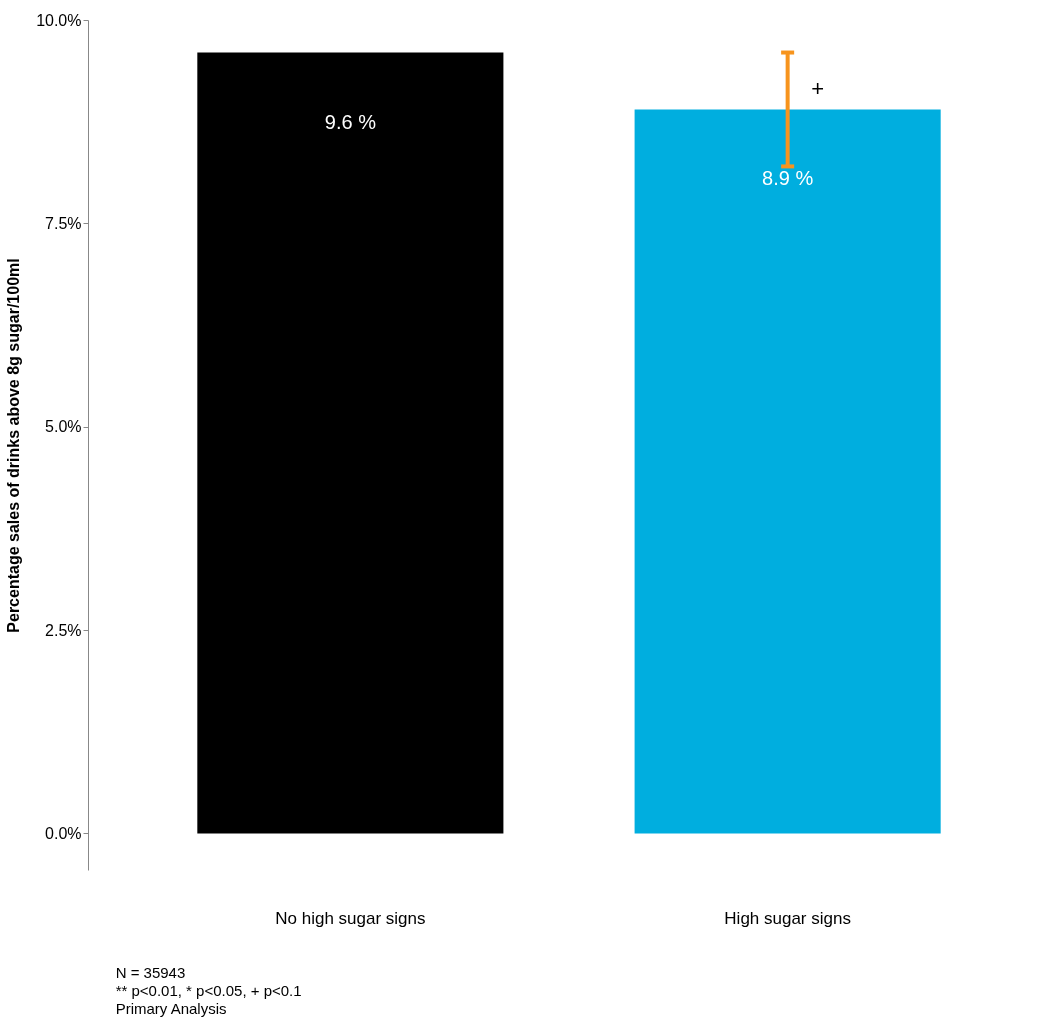  What do you see at coordinates (818, 89) in the screenshot?
I see `annotation: +` at bounding box center [818, 89].